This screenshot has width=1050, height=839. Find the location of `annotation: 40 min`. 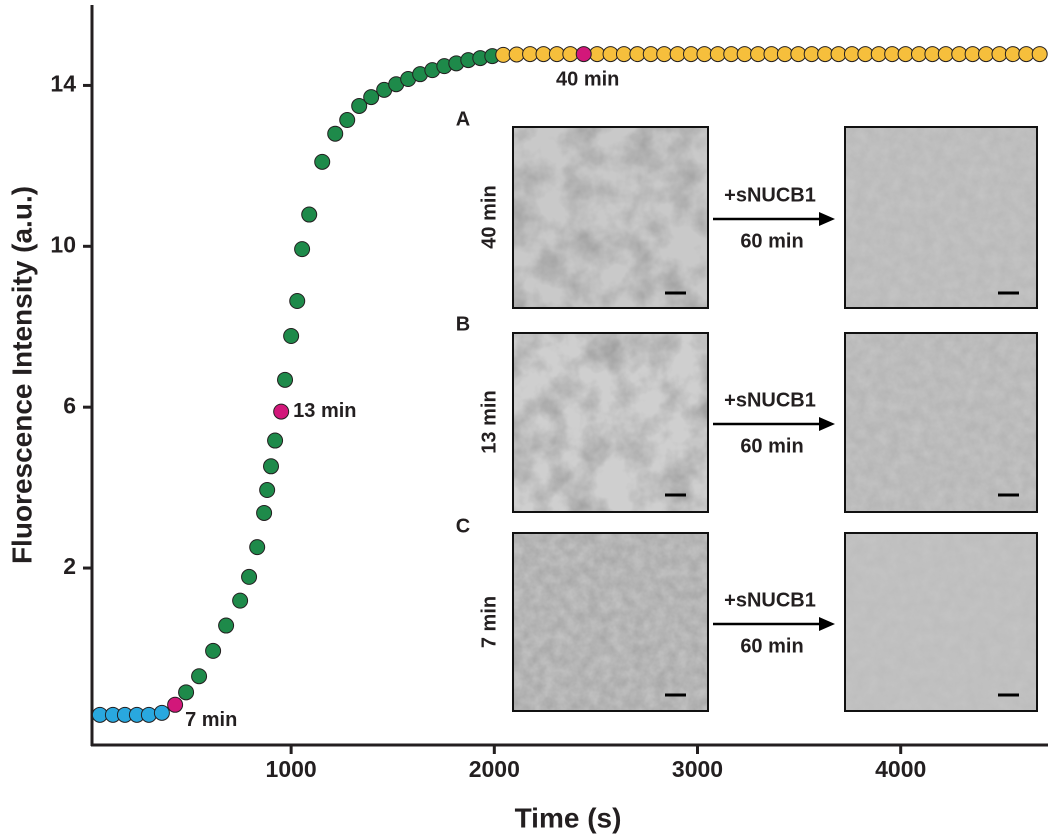

annotation: 40 min is located at coordinates (587, 79).